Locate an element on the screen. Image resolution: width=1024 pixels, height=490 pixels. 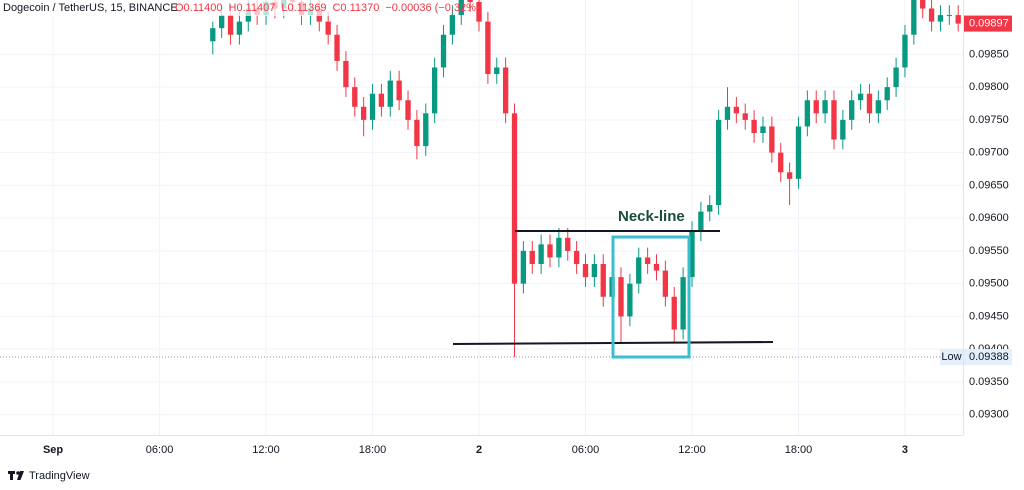
ohlc-value: C0.11370 is located at coordinates (355, 8).